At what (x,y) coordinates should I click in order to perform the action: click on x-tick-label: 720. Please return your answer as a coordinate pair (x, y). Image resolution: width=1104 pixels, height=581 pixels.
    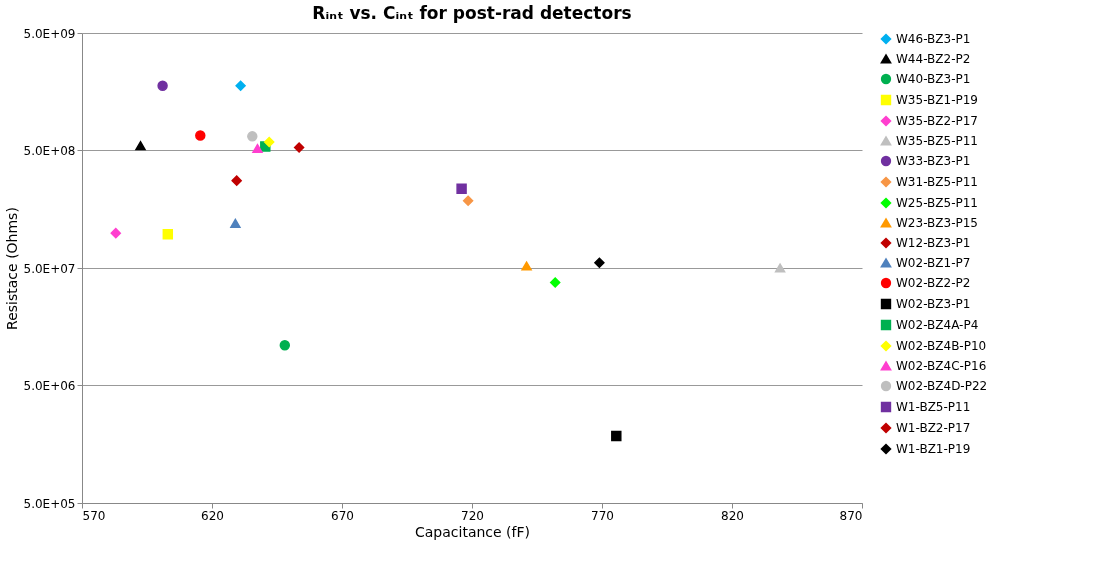
    Looking at the image, I should click on (472, 515).